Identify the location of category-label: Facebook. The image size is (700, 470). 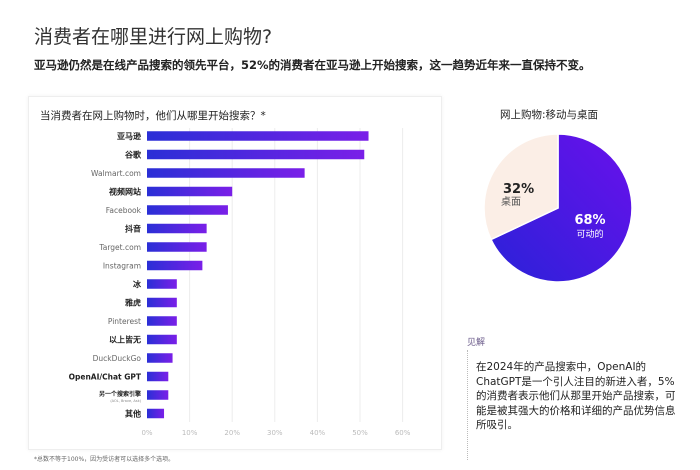
(124, 210).